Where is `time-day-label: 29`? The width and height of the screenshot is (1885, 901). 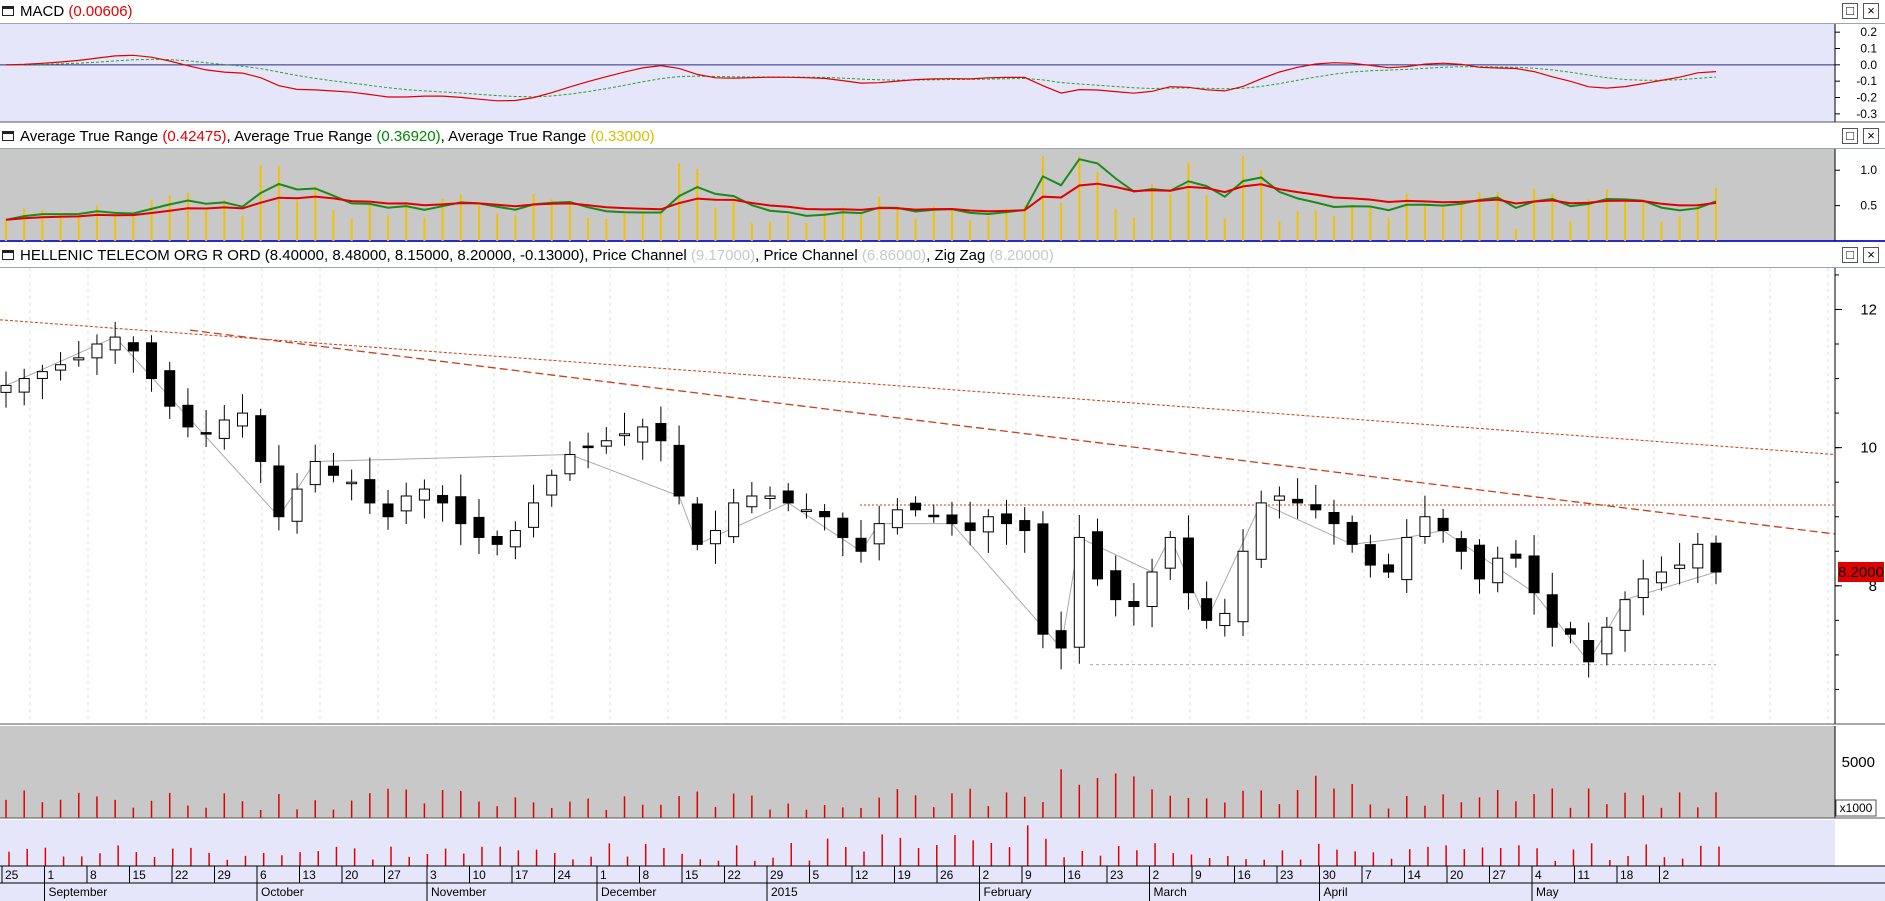
time-day-label: 29 is located at coordinates (225, 875).